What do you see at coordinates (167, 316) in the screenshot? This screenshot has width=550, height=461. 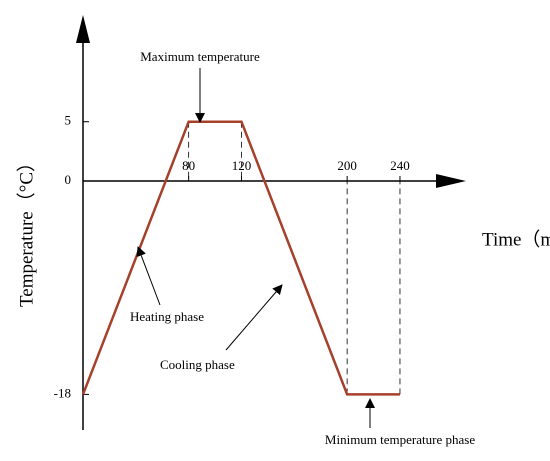 I see `annotation: Heating phase` at bounding box center [167, 316].